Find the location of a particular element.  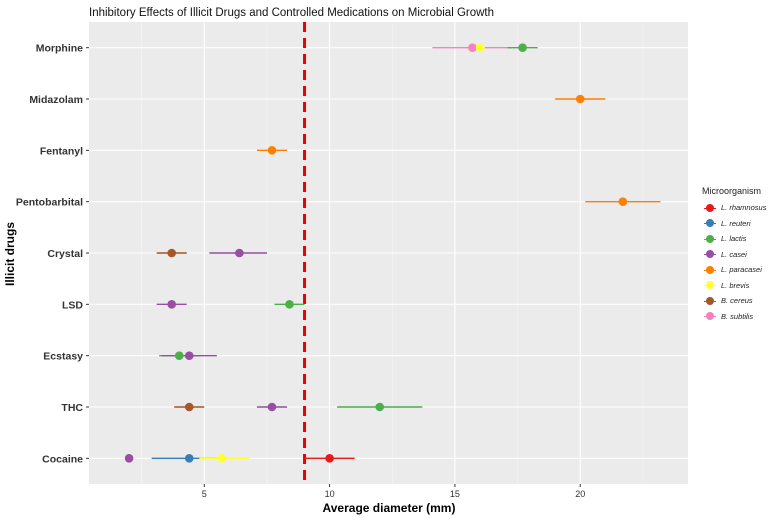

legend-label: B. cereus is located at coordinates (737, 301).